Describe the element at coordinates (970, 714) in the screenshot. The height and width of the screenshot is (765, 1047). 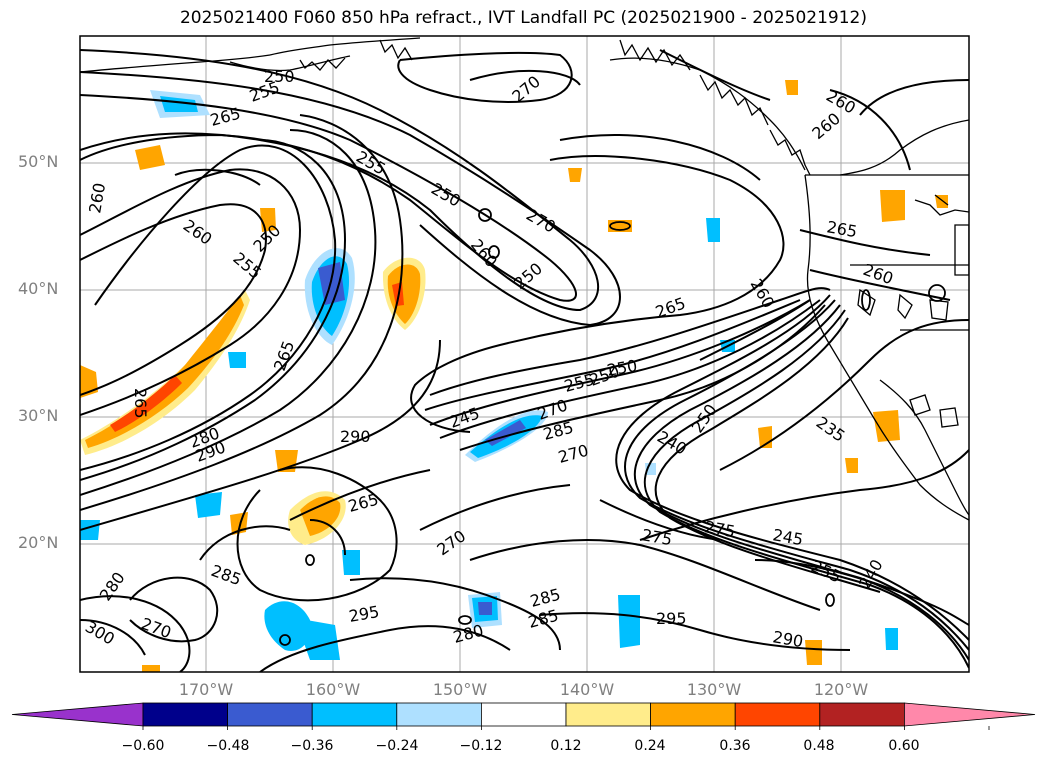
I see `colorbar-extend-high` at that location.